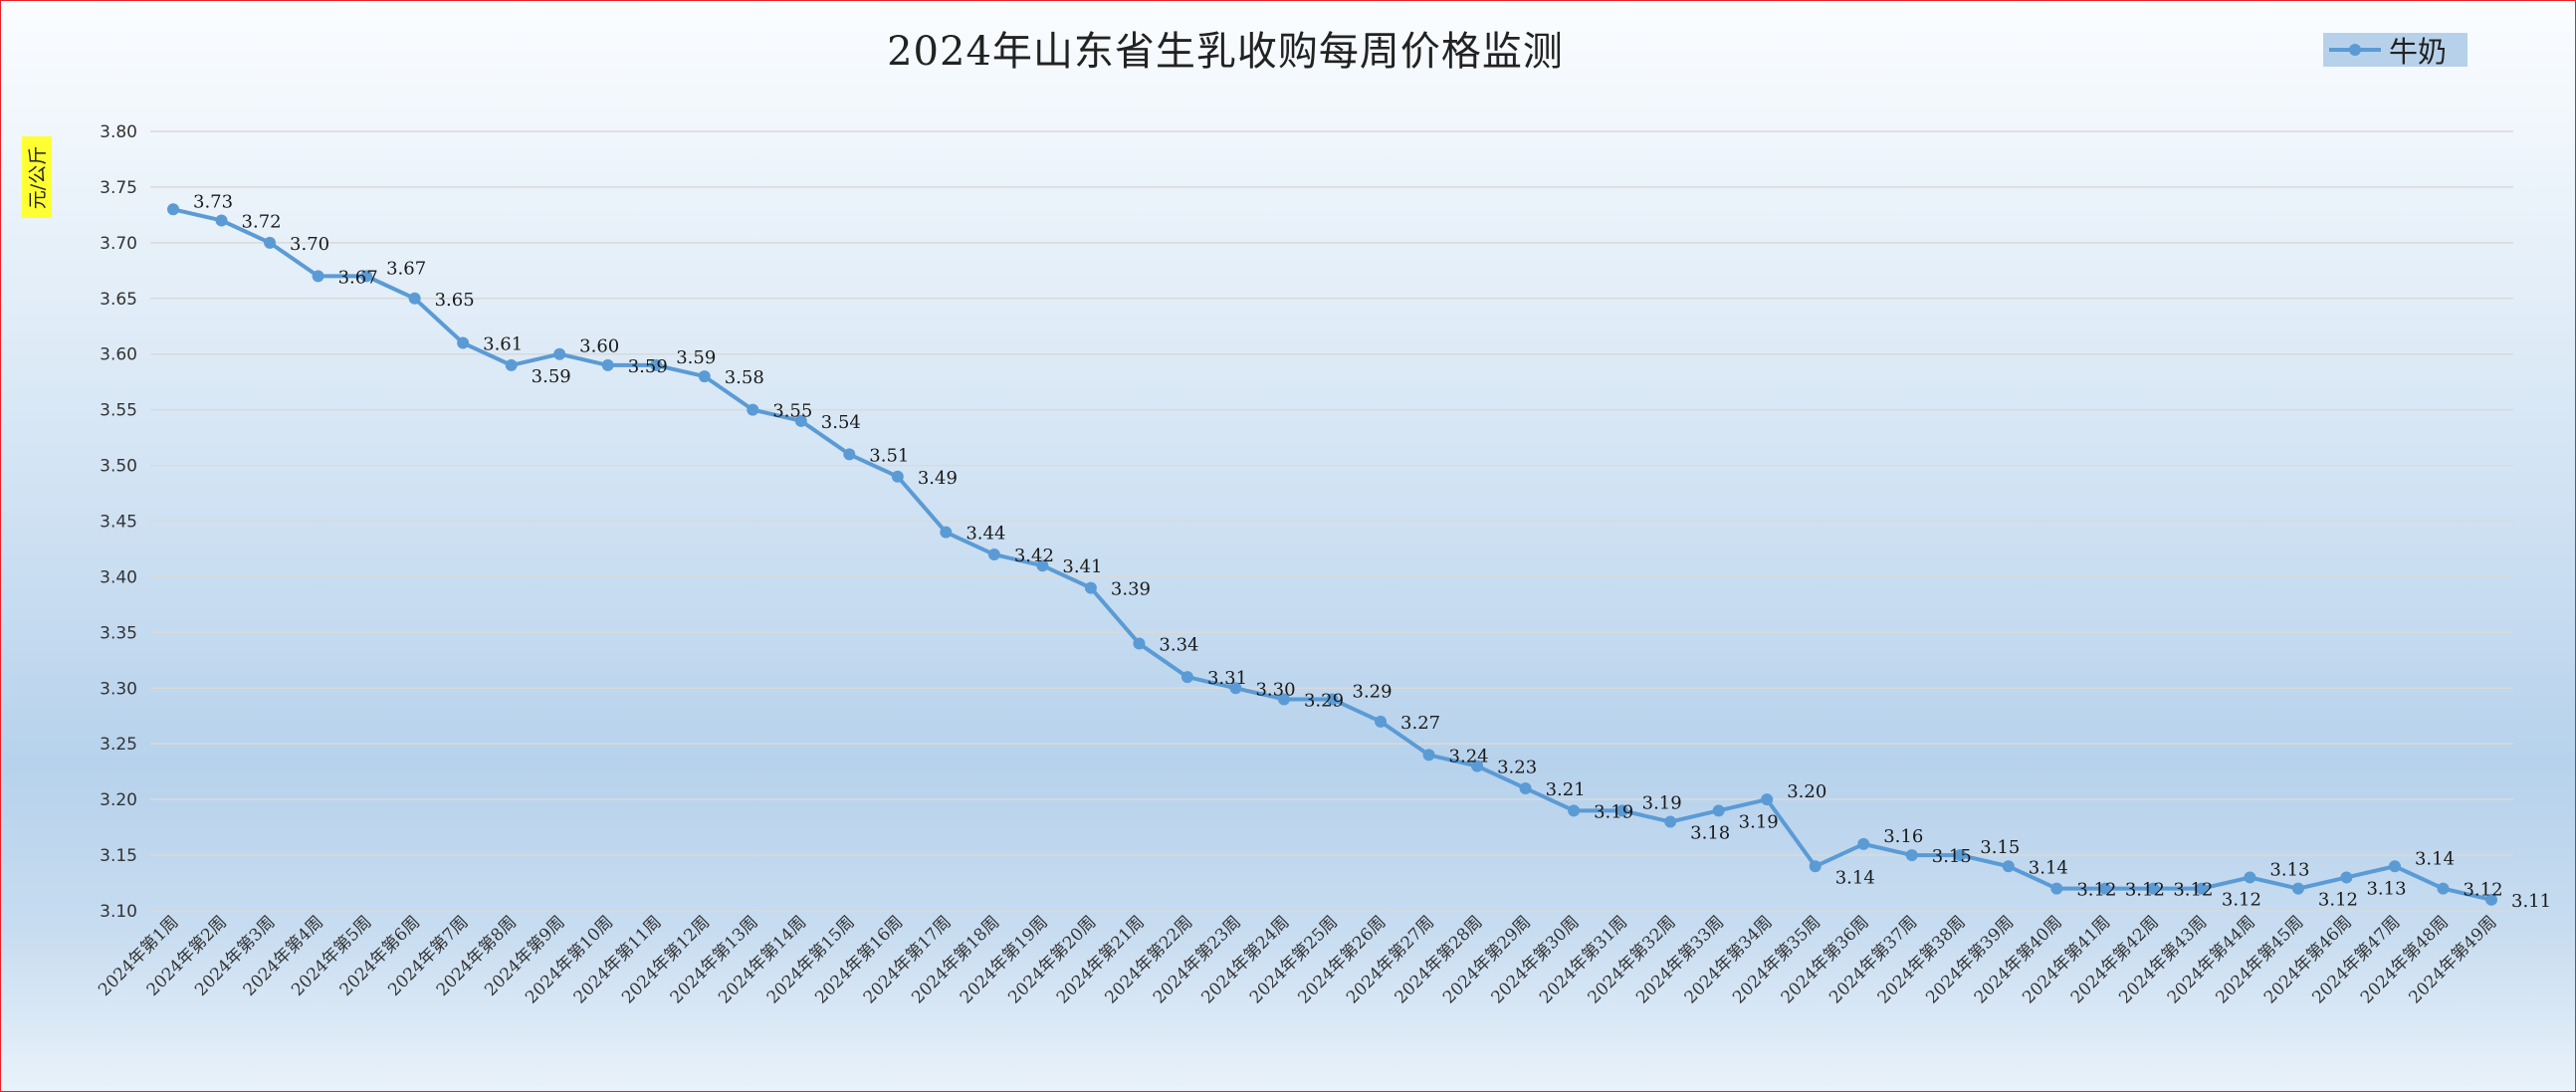  I want to click on y-tick-label: 3.25, so click(118, 745).